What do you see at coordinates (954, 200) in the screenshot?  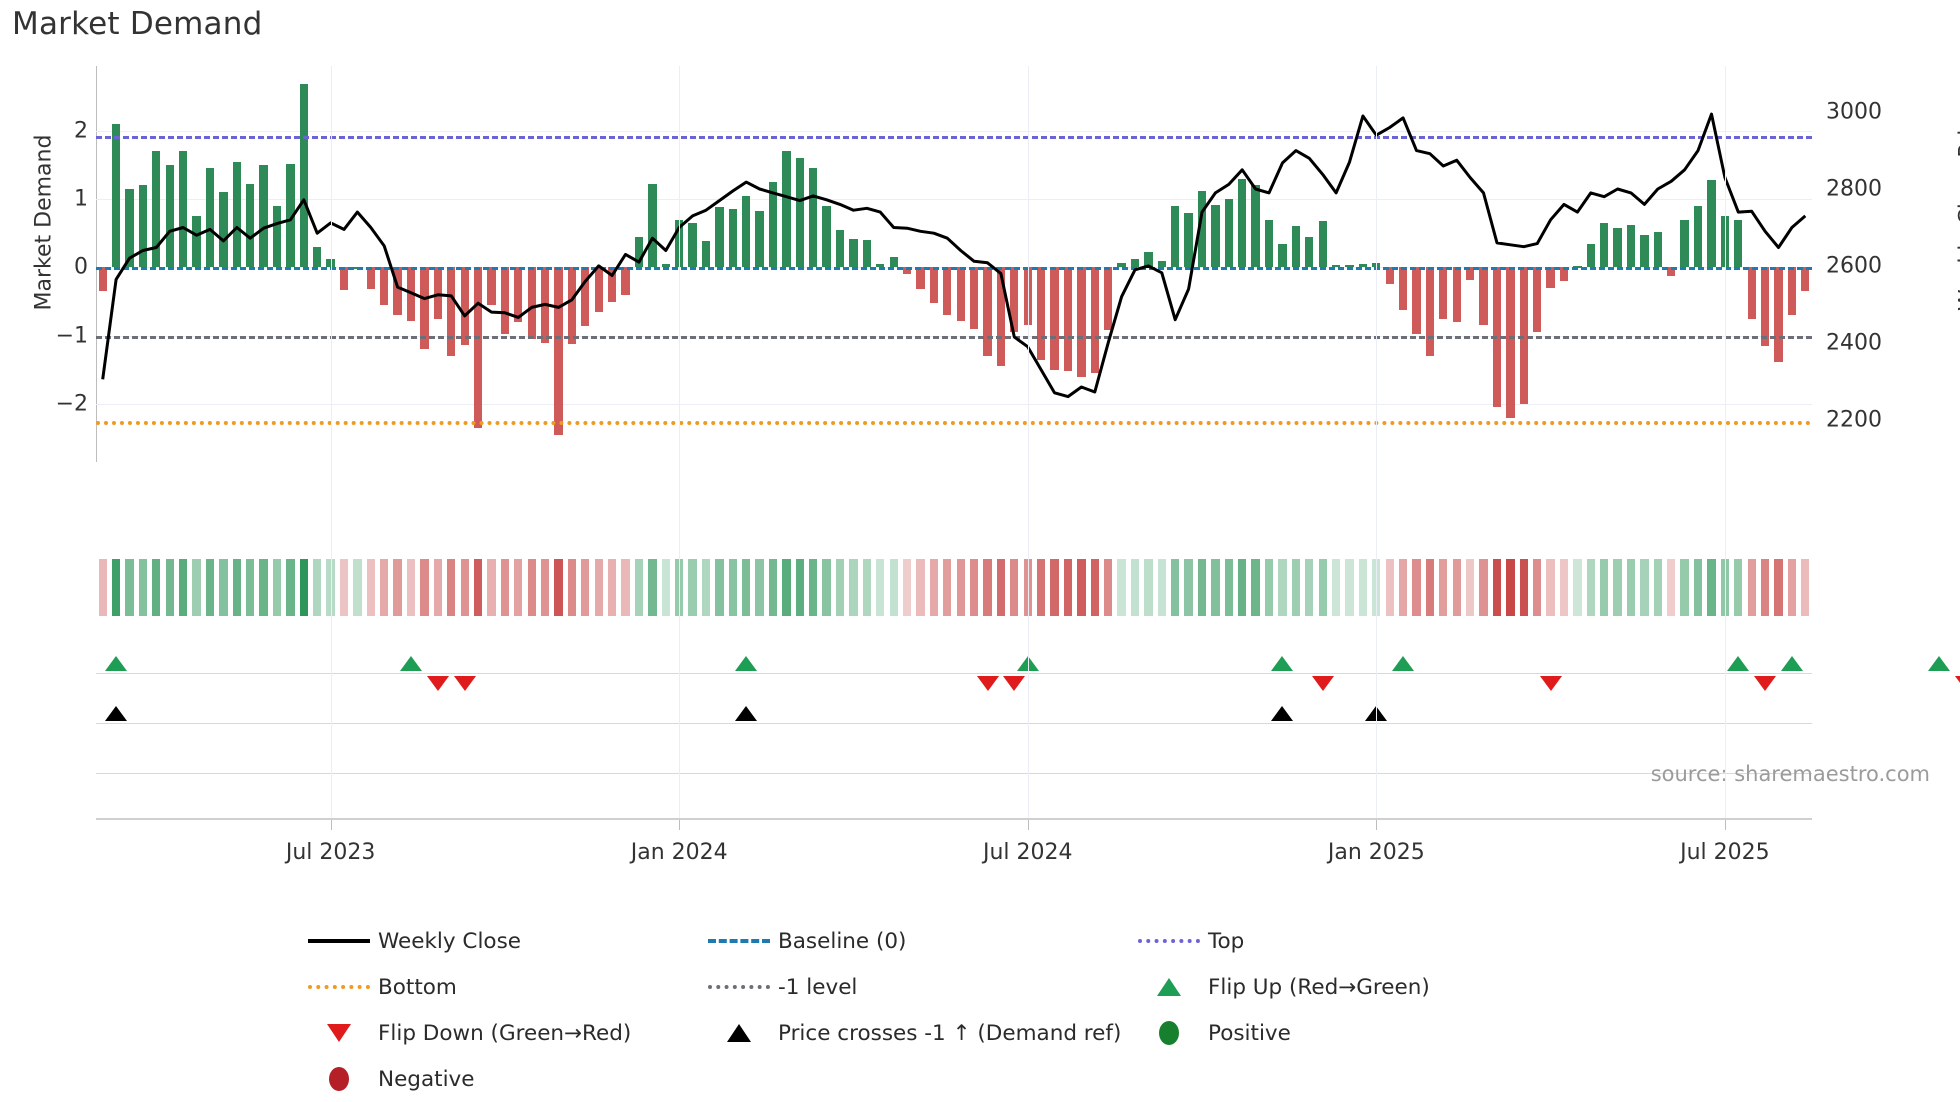 I see `gridline` at bounding box center [954, 200].